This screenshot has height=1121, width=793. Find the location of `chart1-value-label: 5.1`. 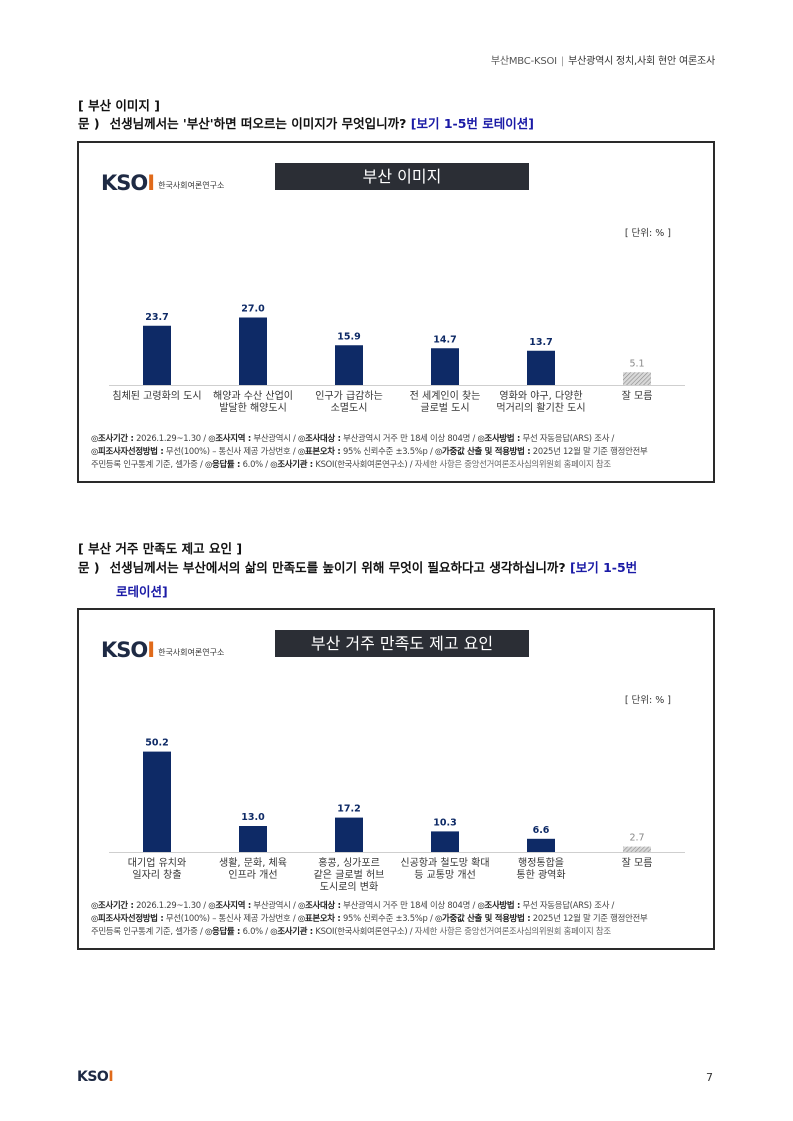

chart1-value-label: 5.1 is located at coordinates (636, 363).